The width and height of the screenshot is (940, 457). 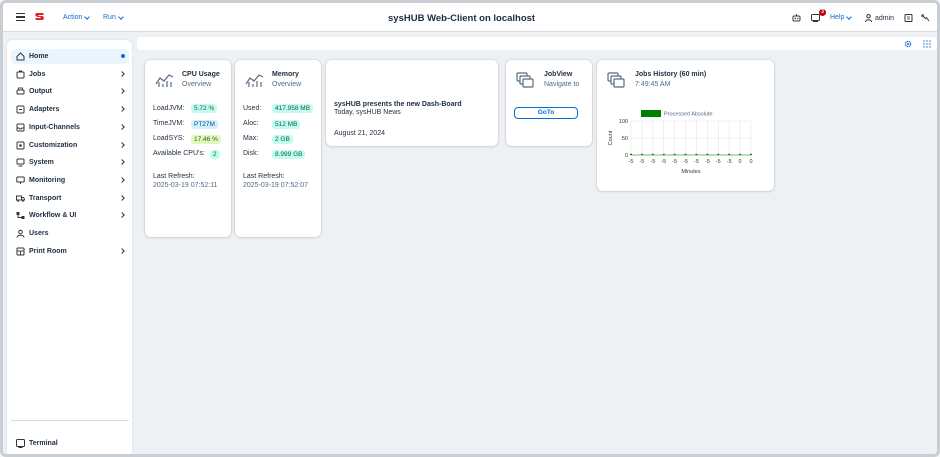 What do you see at coordinates (70, 91) in the screenshot?
I see `sidebar-item-output: Output` at bounding box center [70, 91].